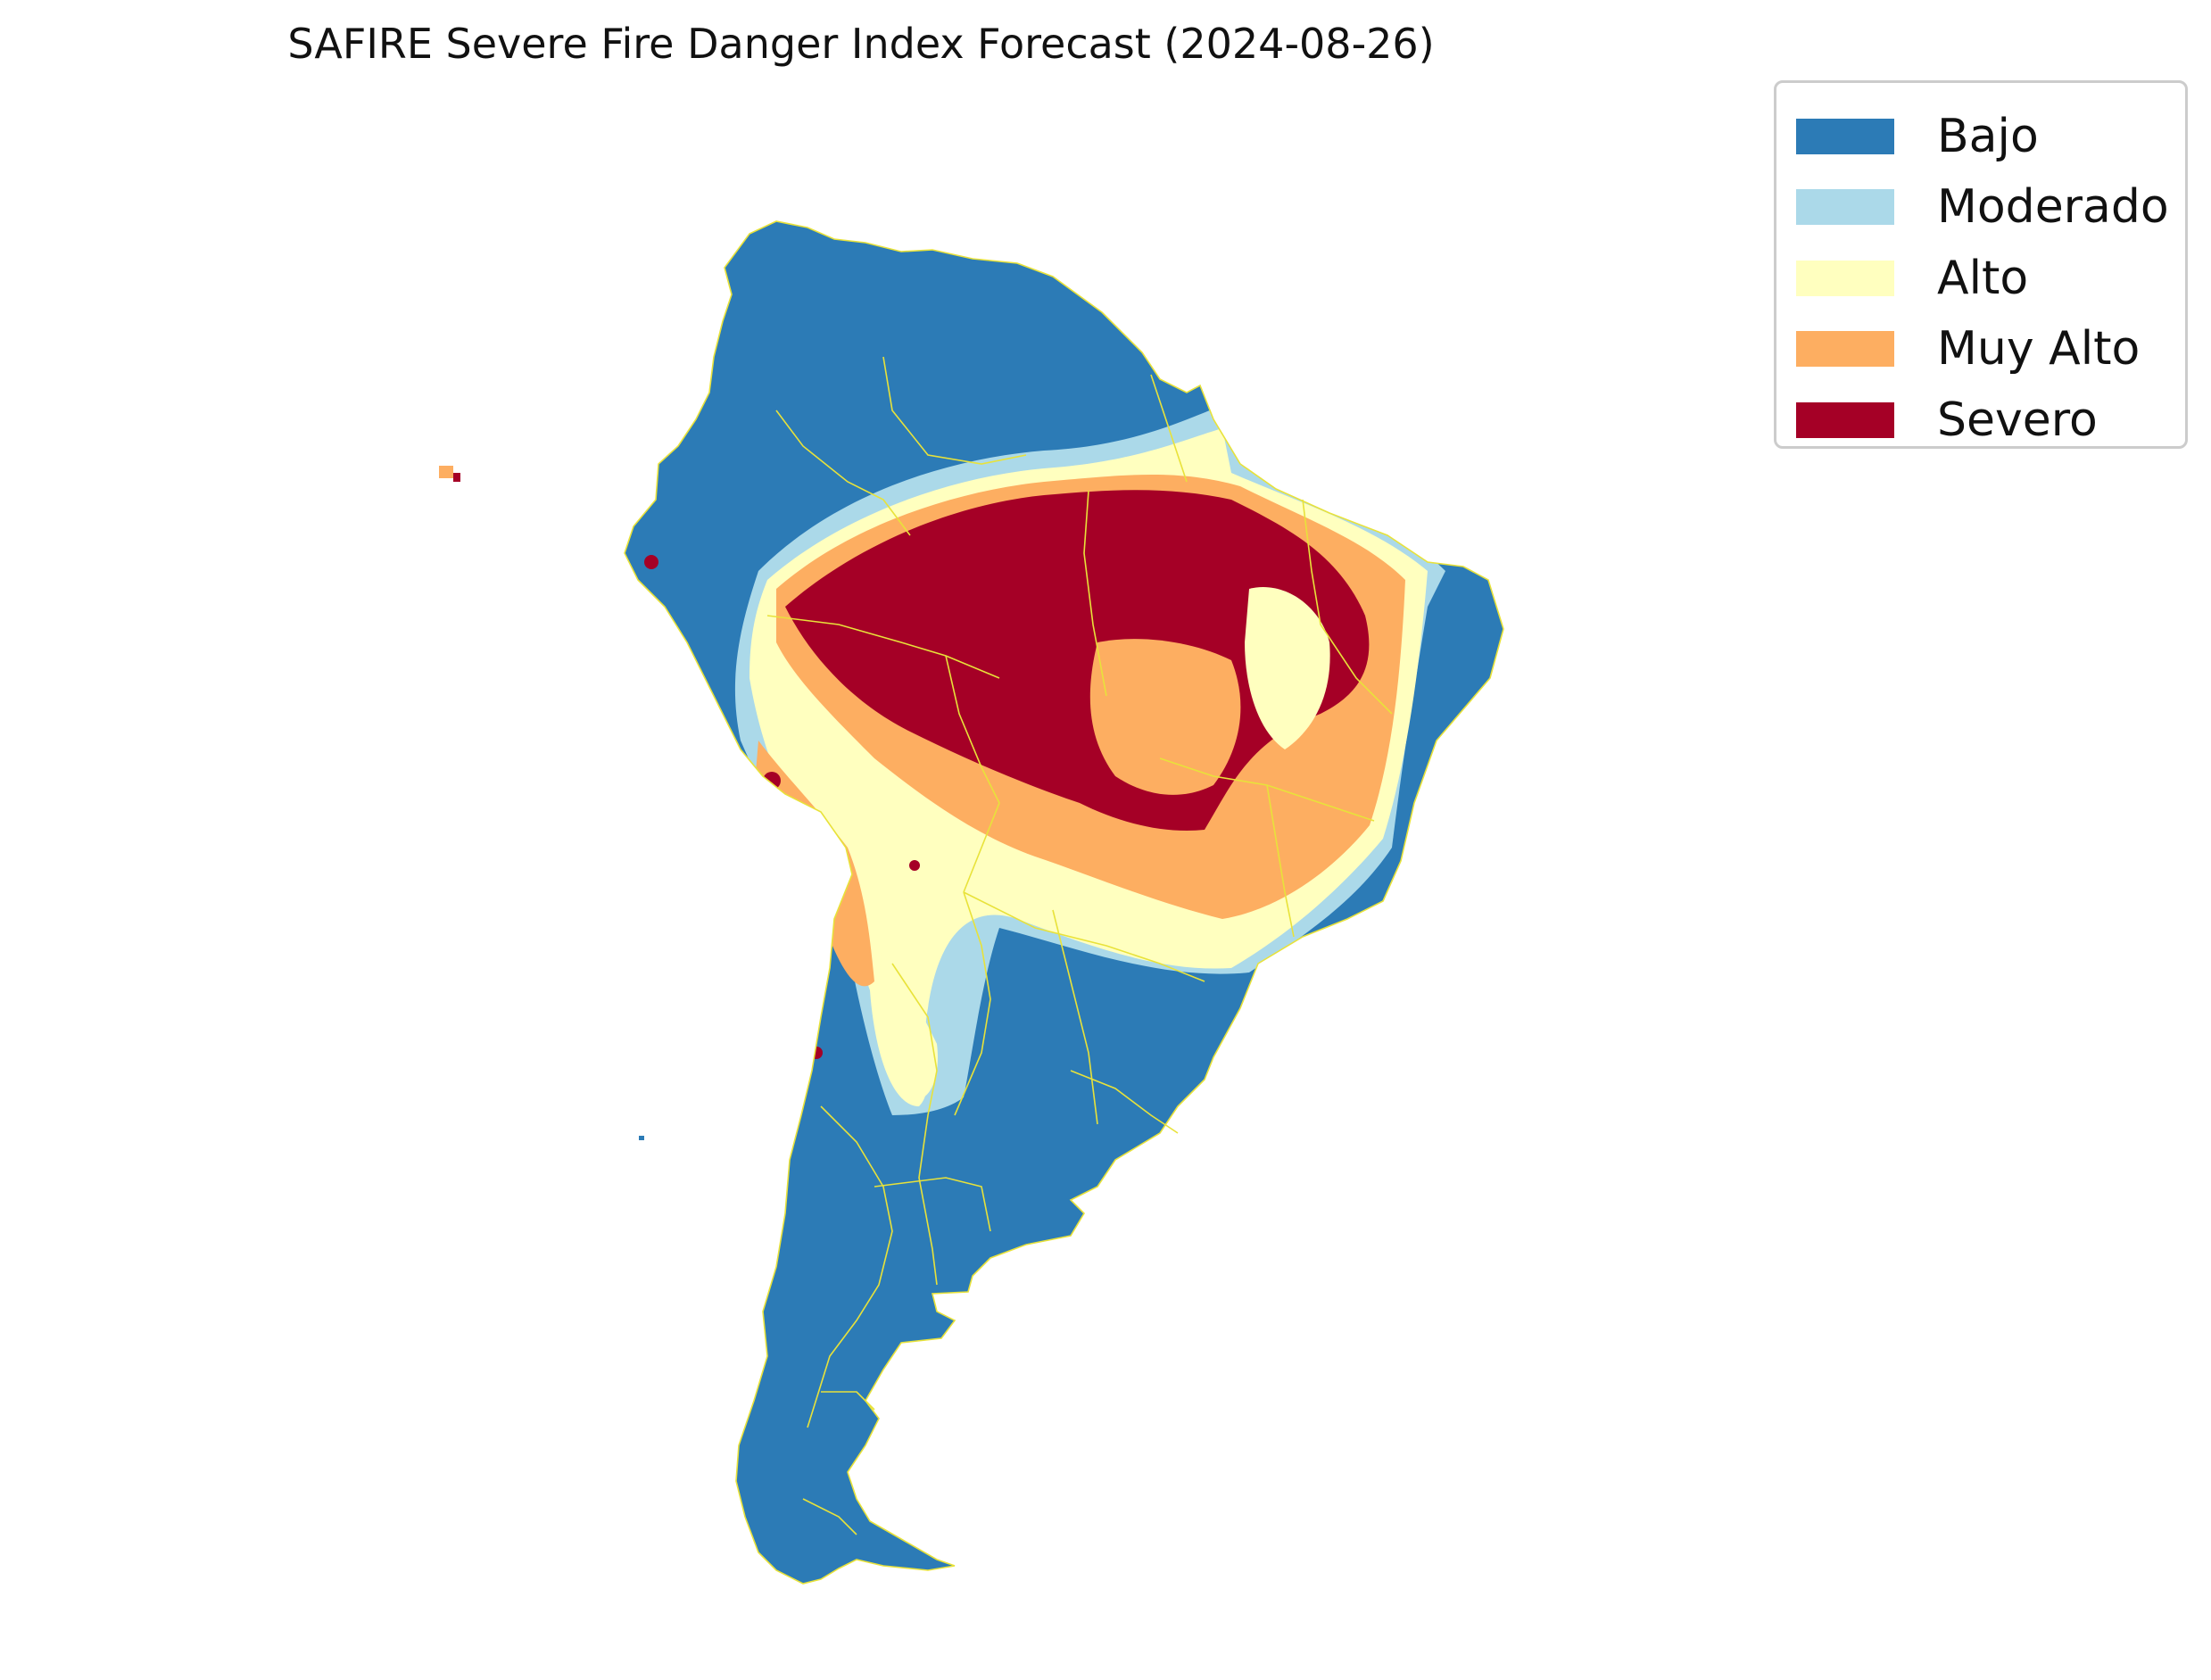  Describe the element at coordinates (1983, 278) in the screenshot. I see `legend-label: Alto` at that location.